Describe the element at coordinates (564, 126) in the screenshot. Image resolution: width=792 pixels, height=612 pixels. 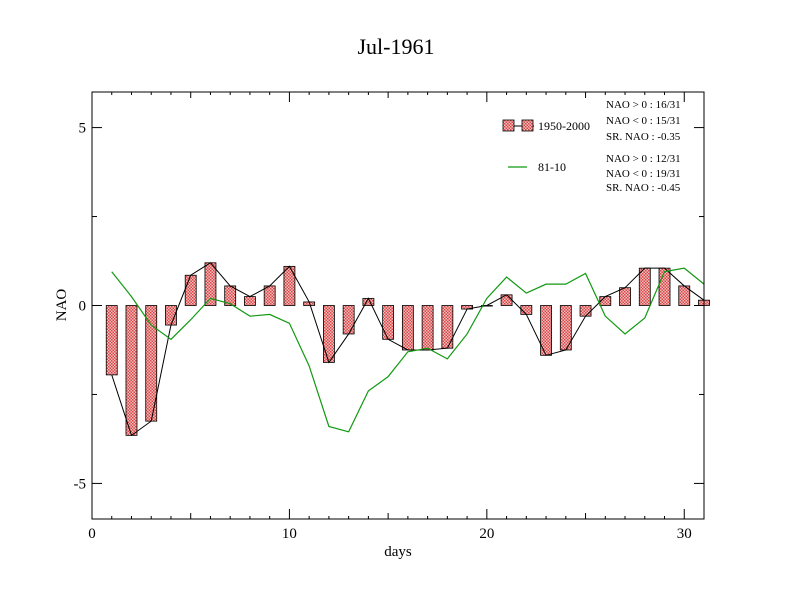
I see `legend-label-1950-2000: 1950-2000` at that location.